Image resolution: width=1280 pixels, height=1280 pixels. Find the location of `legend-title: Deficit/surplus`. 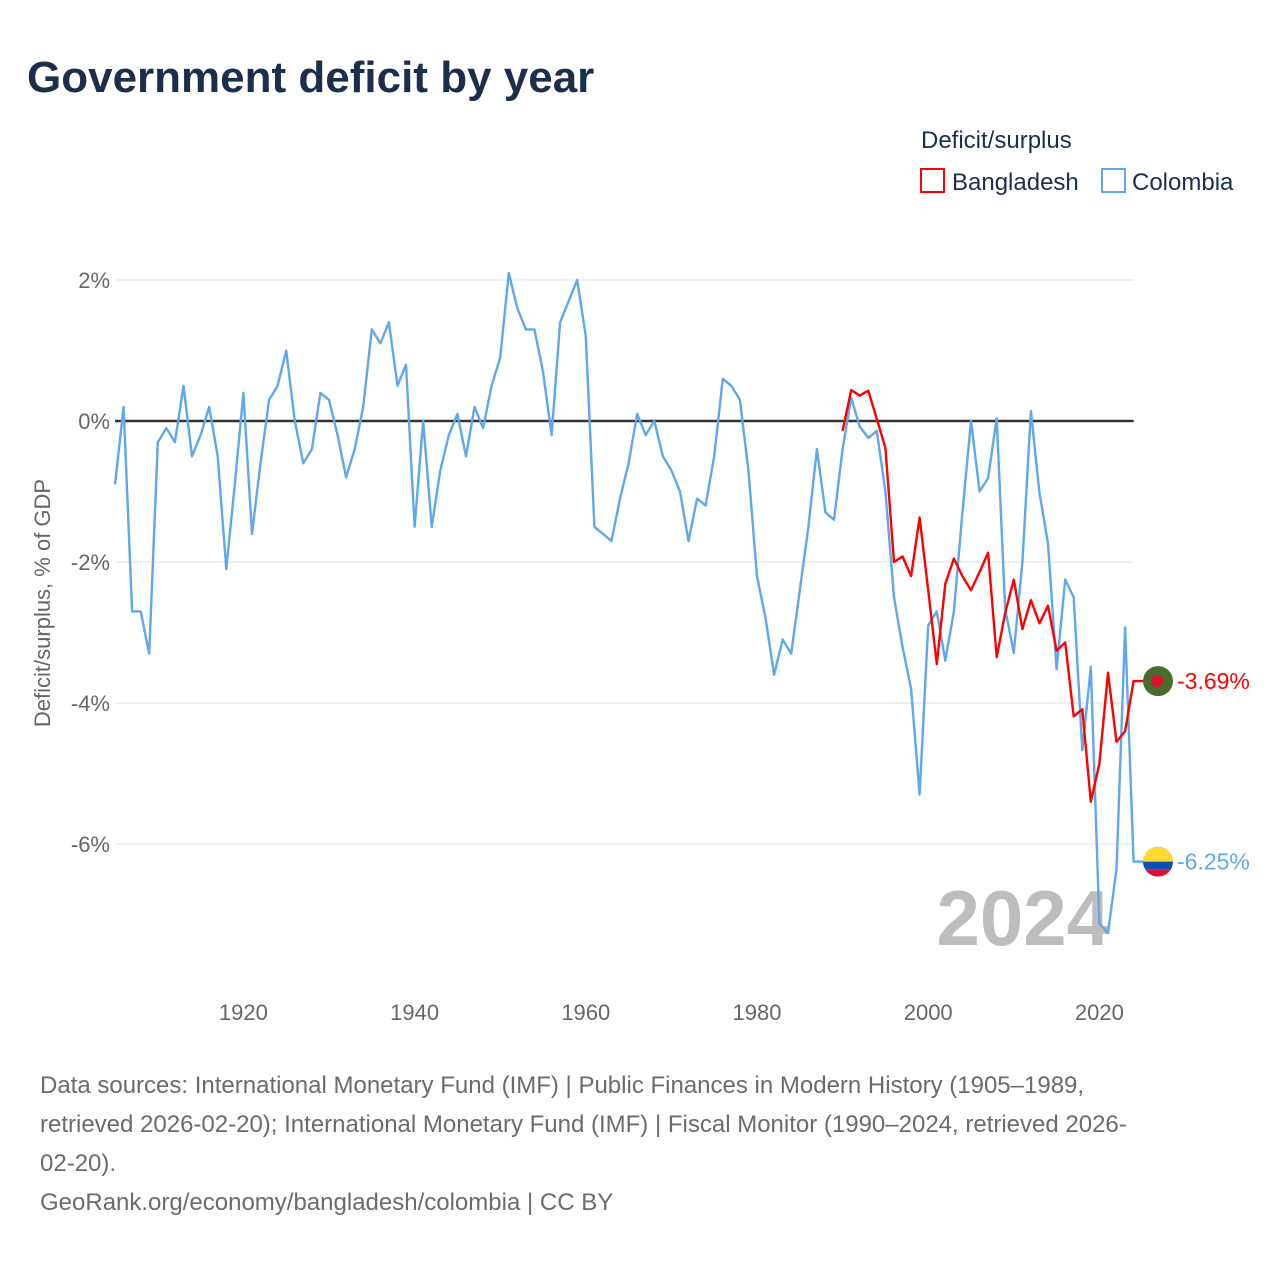

legend-title: Deficit/surplus is located at coordinates (996, 140).